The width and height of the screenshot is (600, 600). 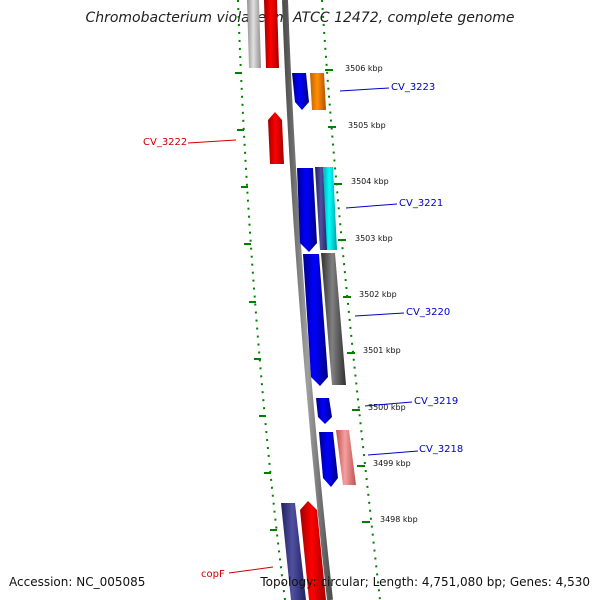 I want to click on gene-label-copf: copF, so click(x=213, y=574).